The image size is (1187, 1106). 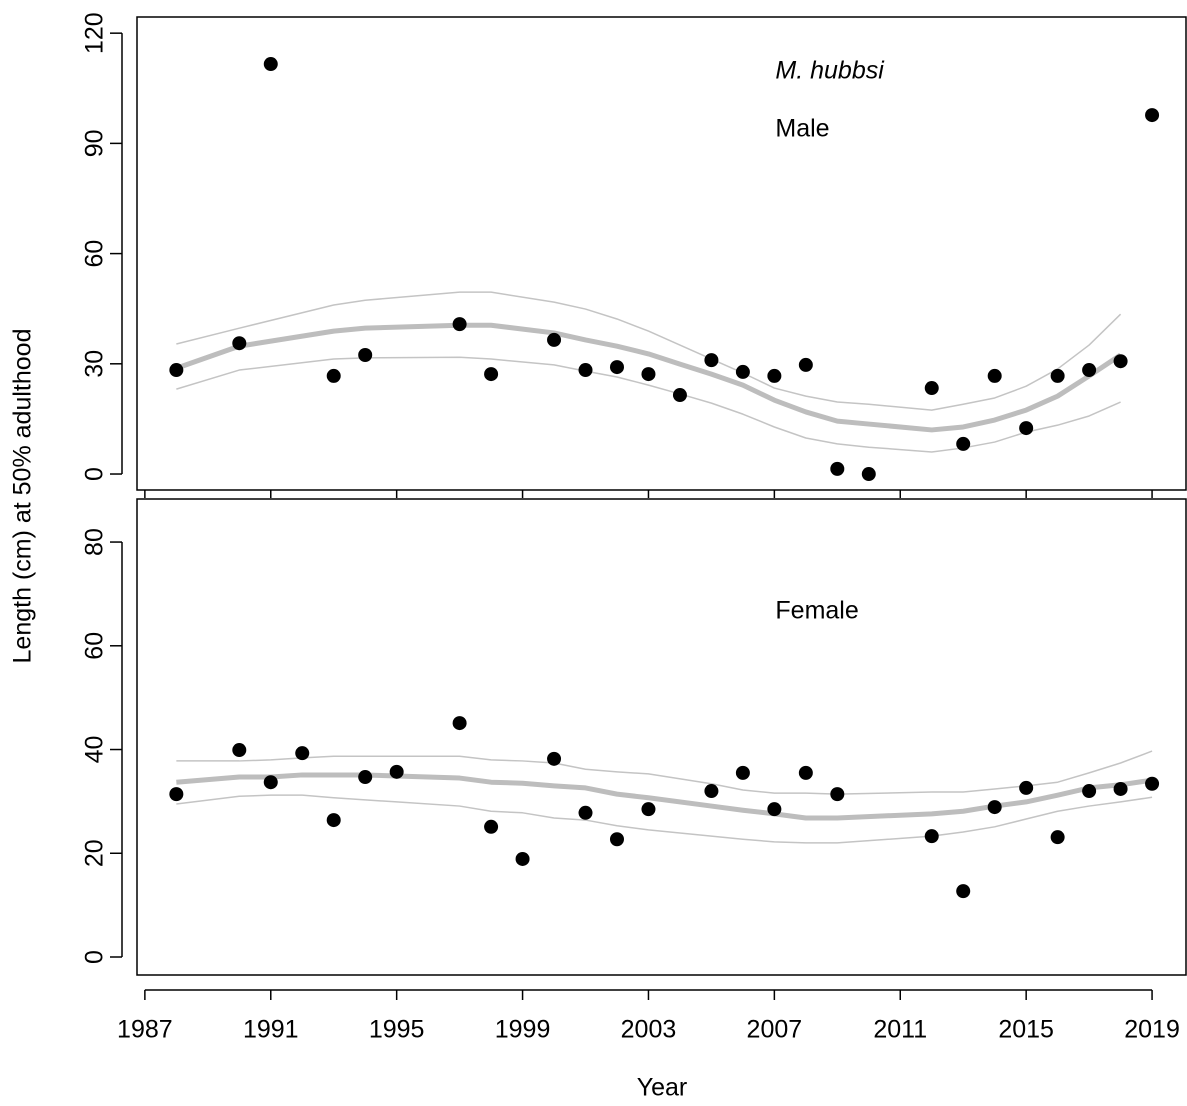 What do you see at coordinates (95, 853) in the screenshot?
I see `y-tick-label: 20` at bounding box center [95, 853].